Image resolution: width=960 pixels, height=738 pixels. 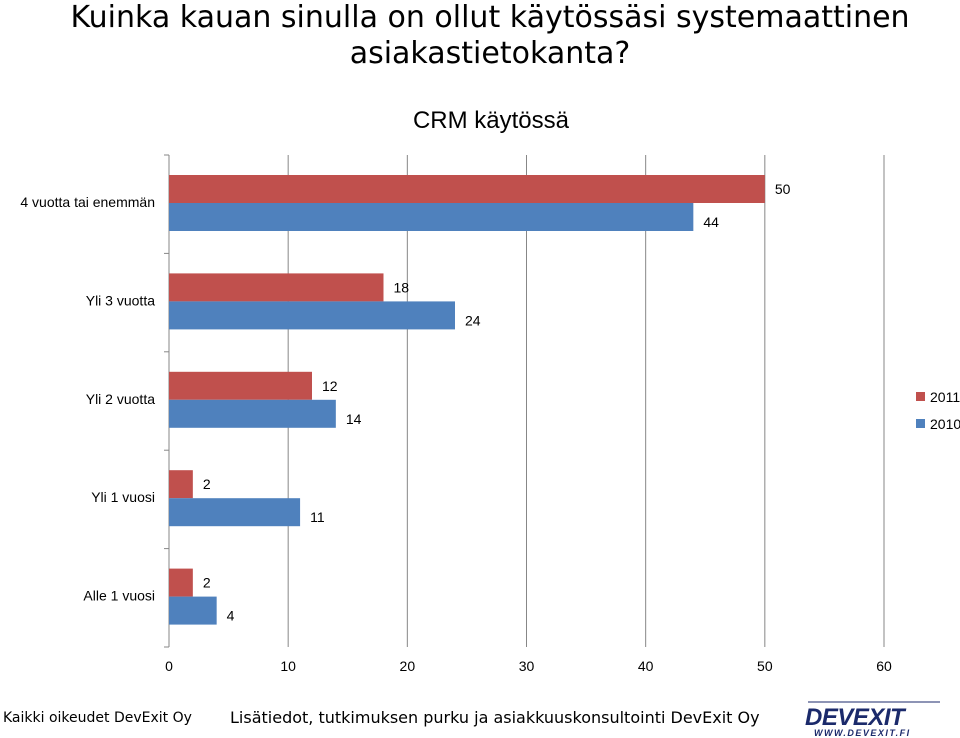 I want to click on legend-label-2010: 2010, so click(x=945, y=424).